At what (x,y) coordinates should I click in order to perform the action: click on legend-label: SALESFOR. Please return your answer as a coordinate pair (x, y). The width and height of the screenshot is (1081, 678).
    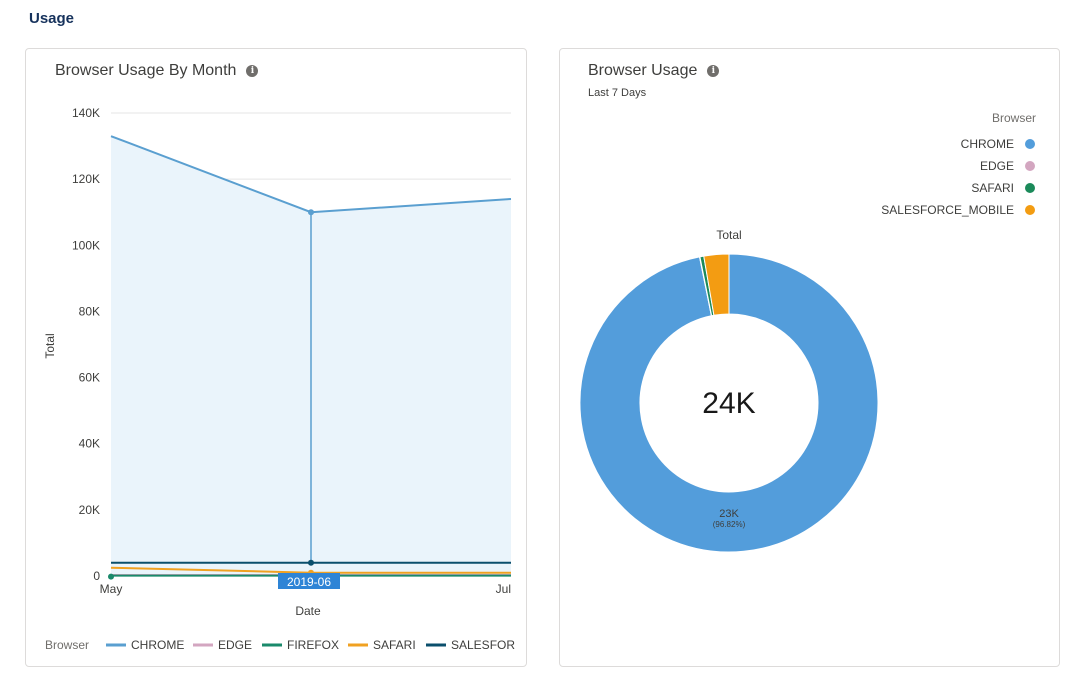
    Looking at the image, I should click on (483, 645).